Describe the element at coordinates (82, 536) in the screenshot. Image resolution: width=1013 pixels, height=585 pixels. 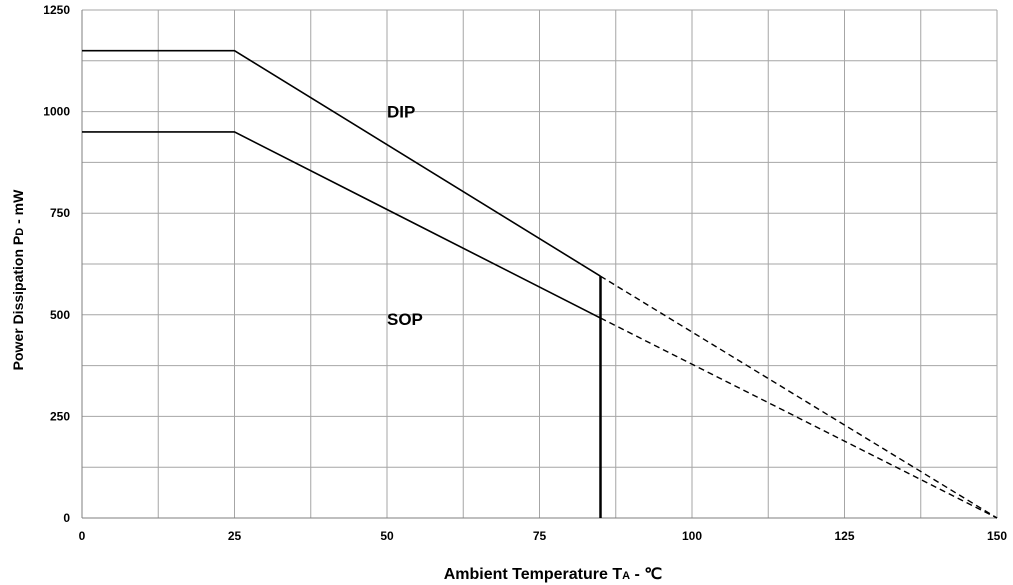
I see `x-tick-label: 0` at that location.